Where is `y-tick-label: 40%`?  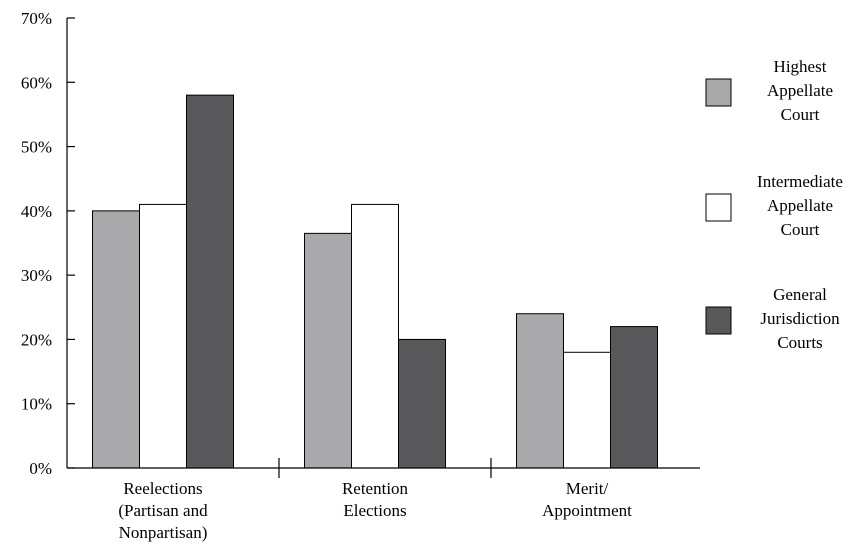
y-tick-label: 40% is located at coordinates (36, 211).